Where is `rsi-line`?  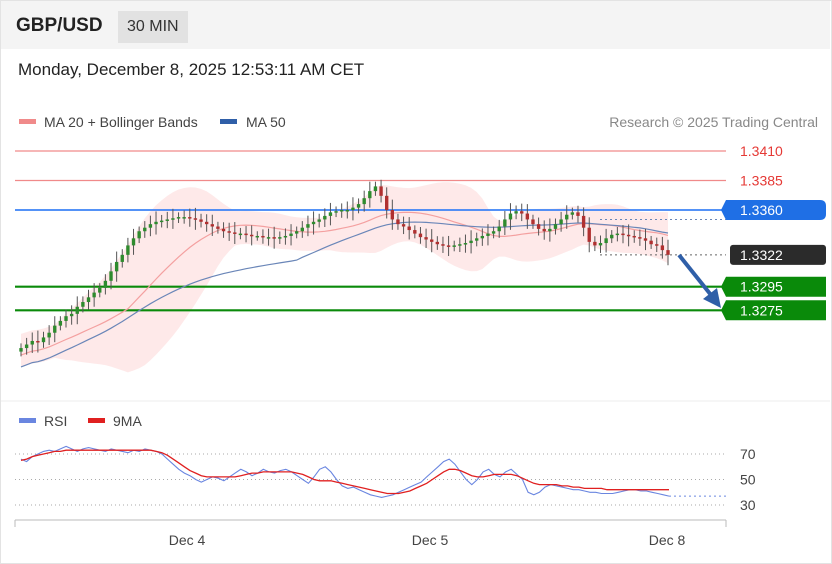 rsi-line is located at coordinates (345, 471).